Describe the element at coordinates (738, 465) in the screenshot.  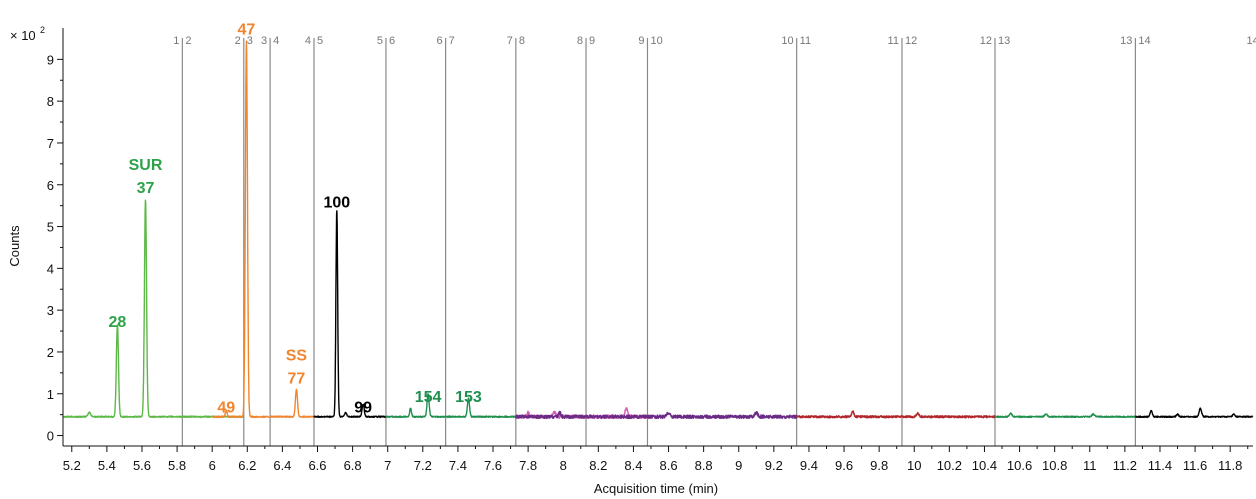
I see `x-tick-label-9: 9` at that location.